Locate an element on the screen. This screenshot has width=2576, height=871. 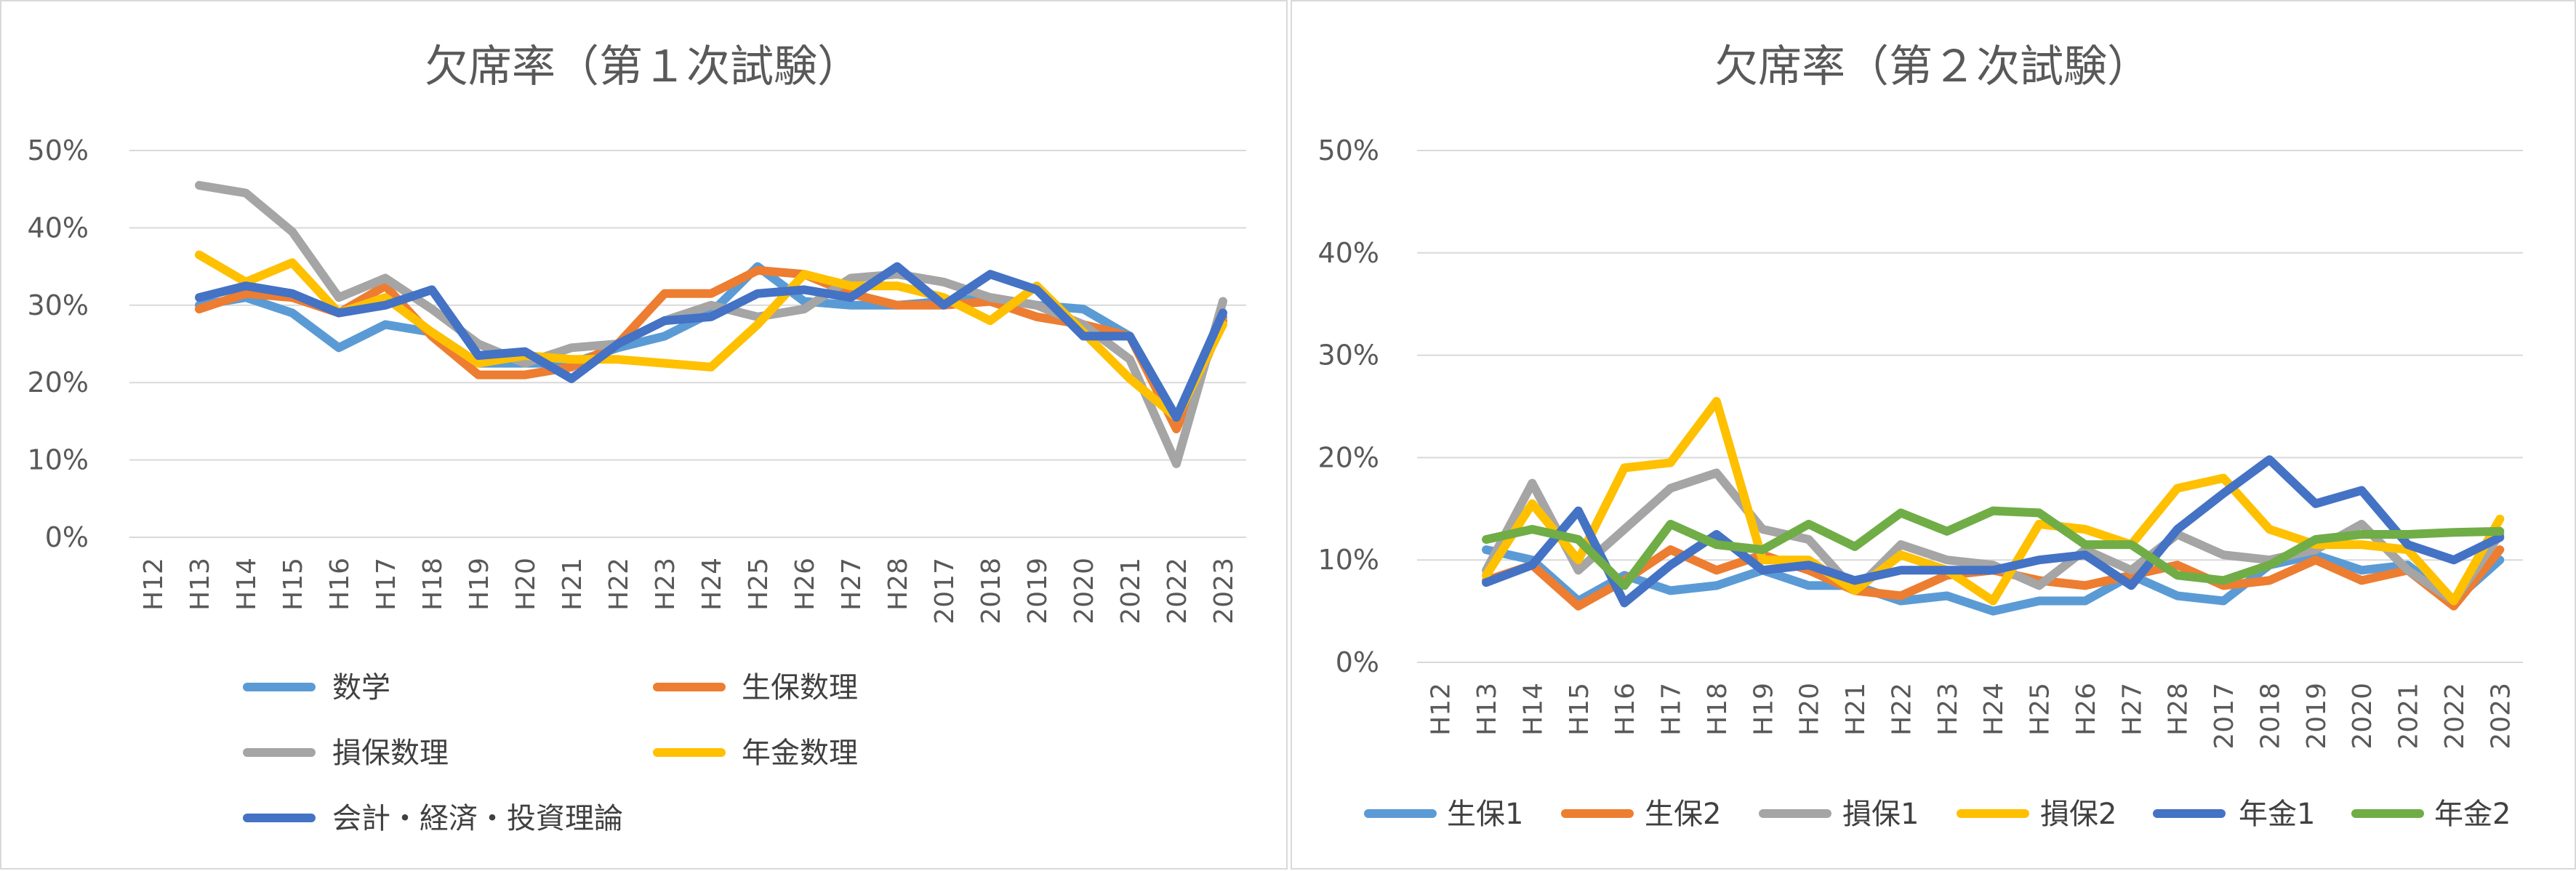
legend-label: 会計・経済・投資理論 is located at coordinates (477, 818).